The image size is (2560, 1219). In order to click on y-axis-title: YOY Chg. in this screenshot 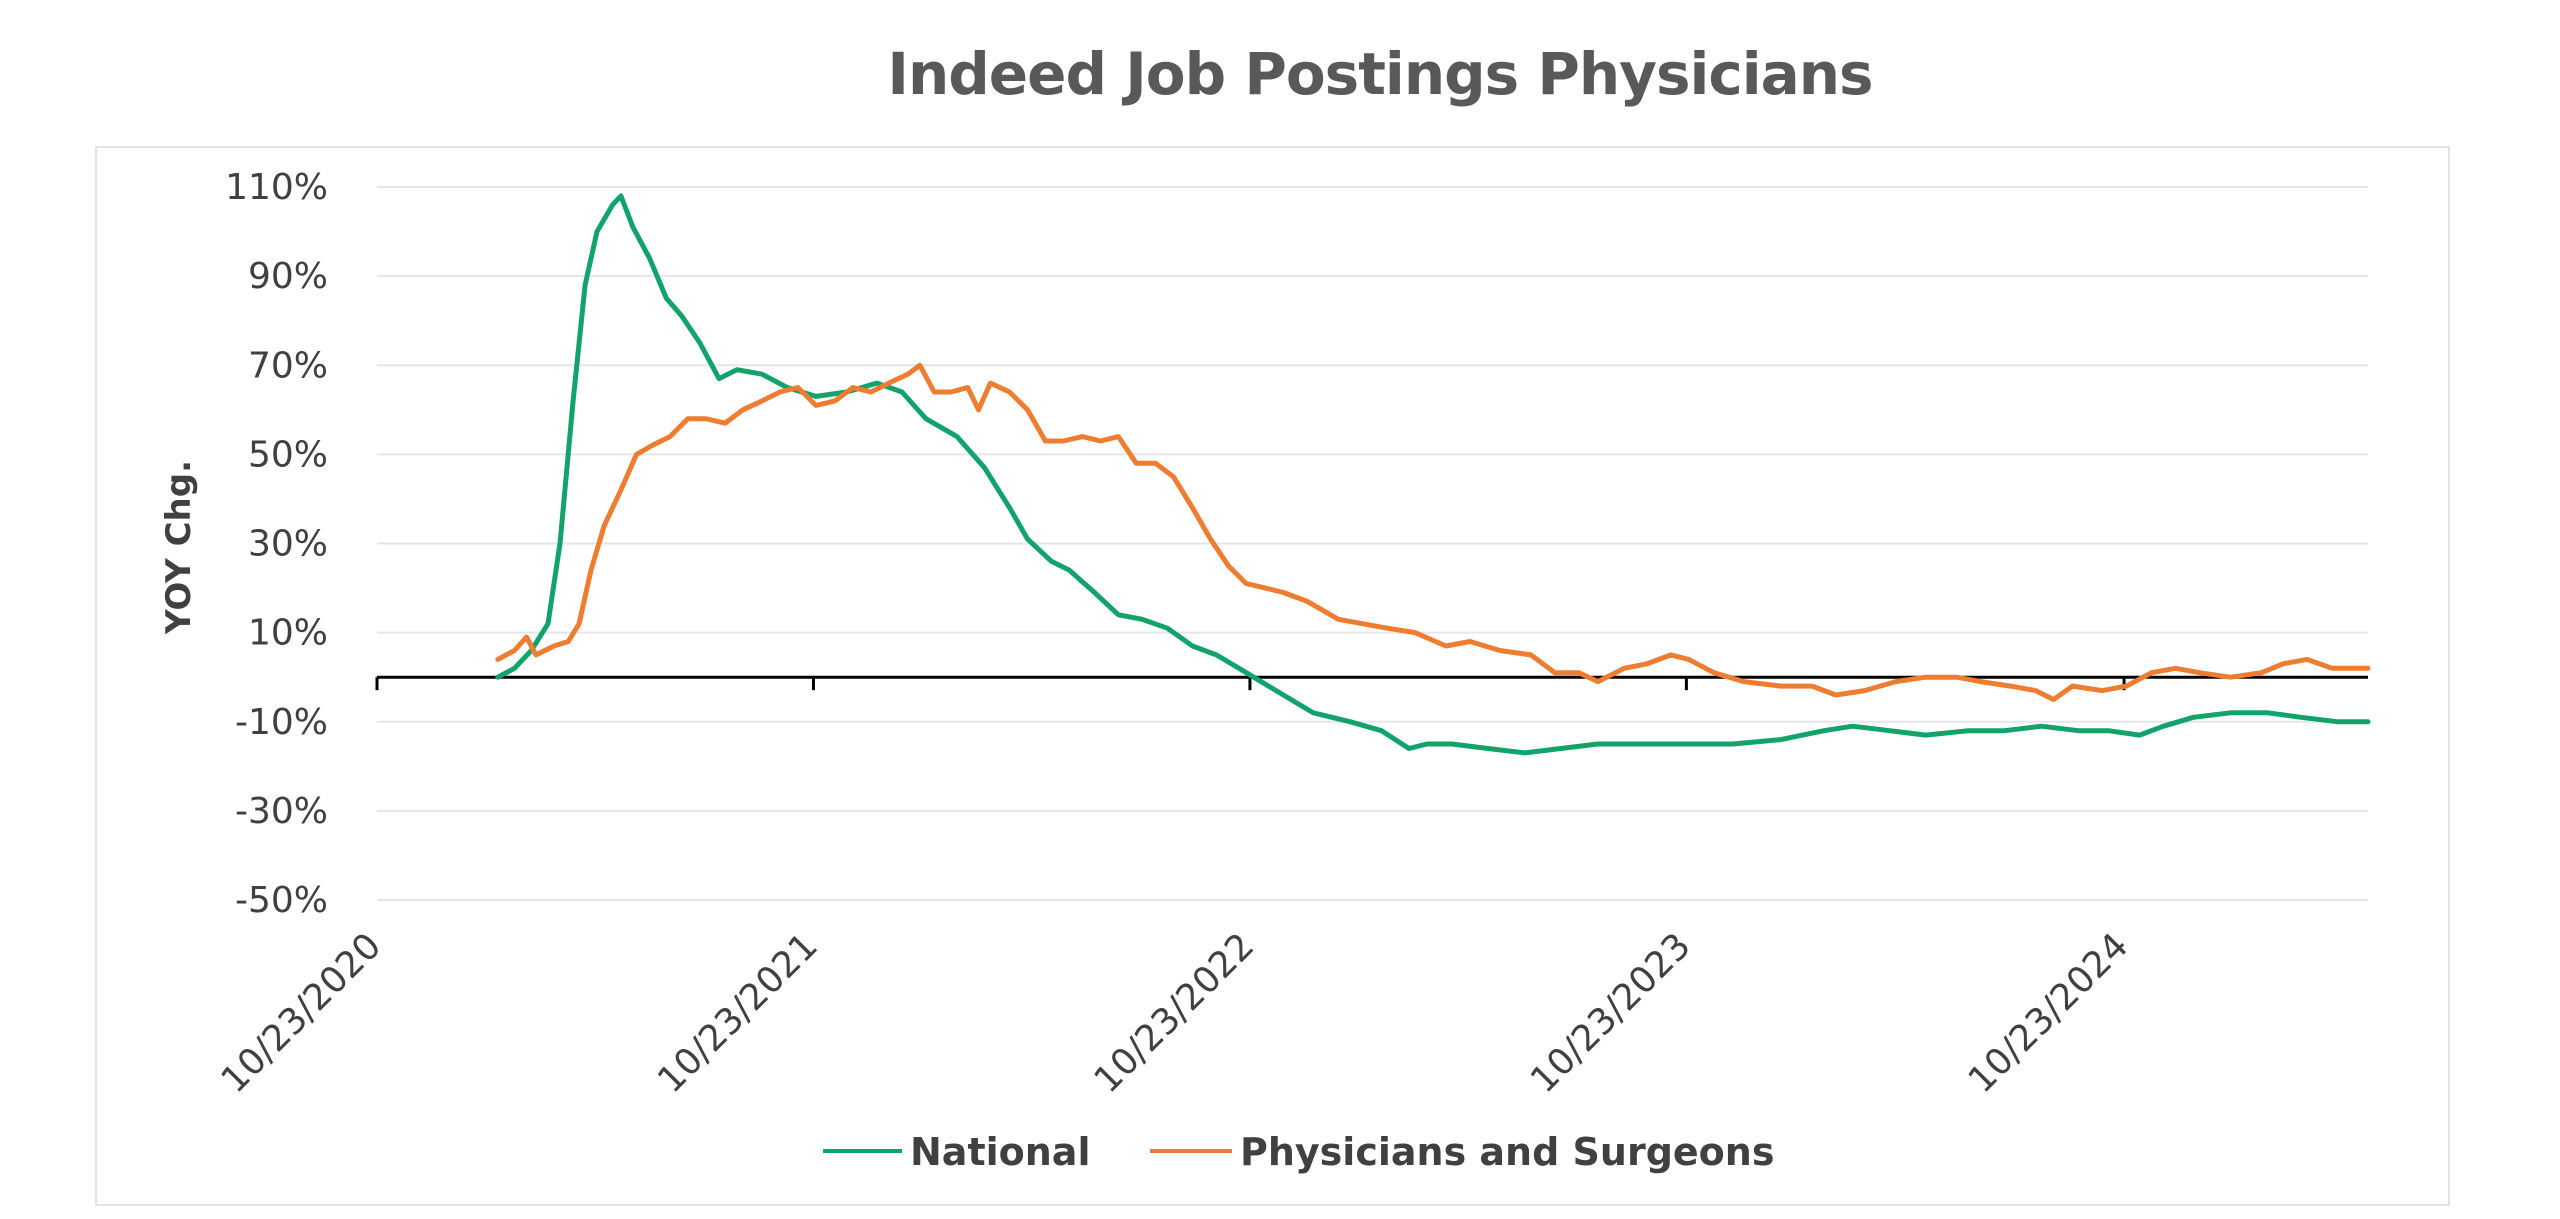, I will do `click(179, 547)`.